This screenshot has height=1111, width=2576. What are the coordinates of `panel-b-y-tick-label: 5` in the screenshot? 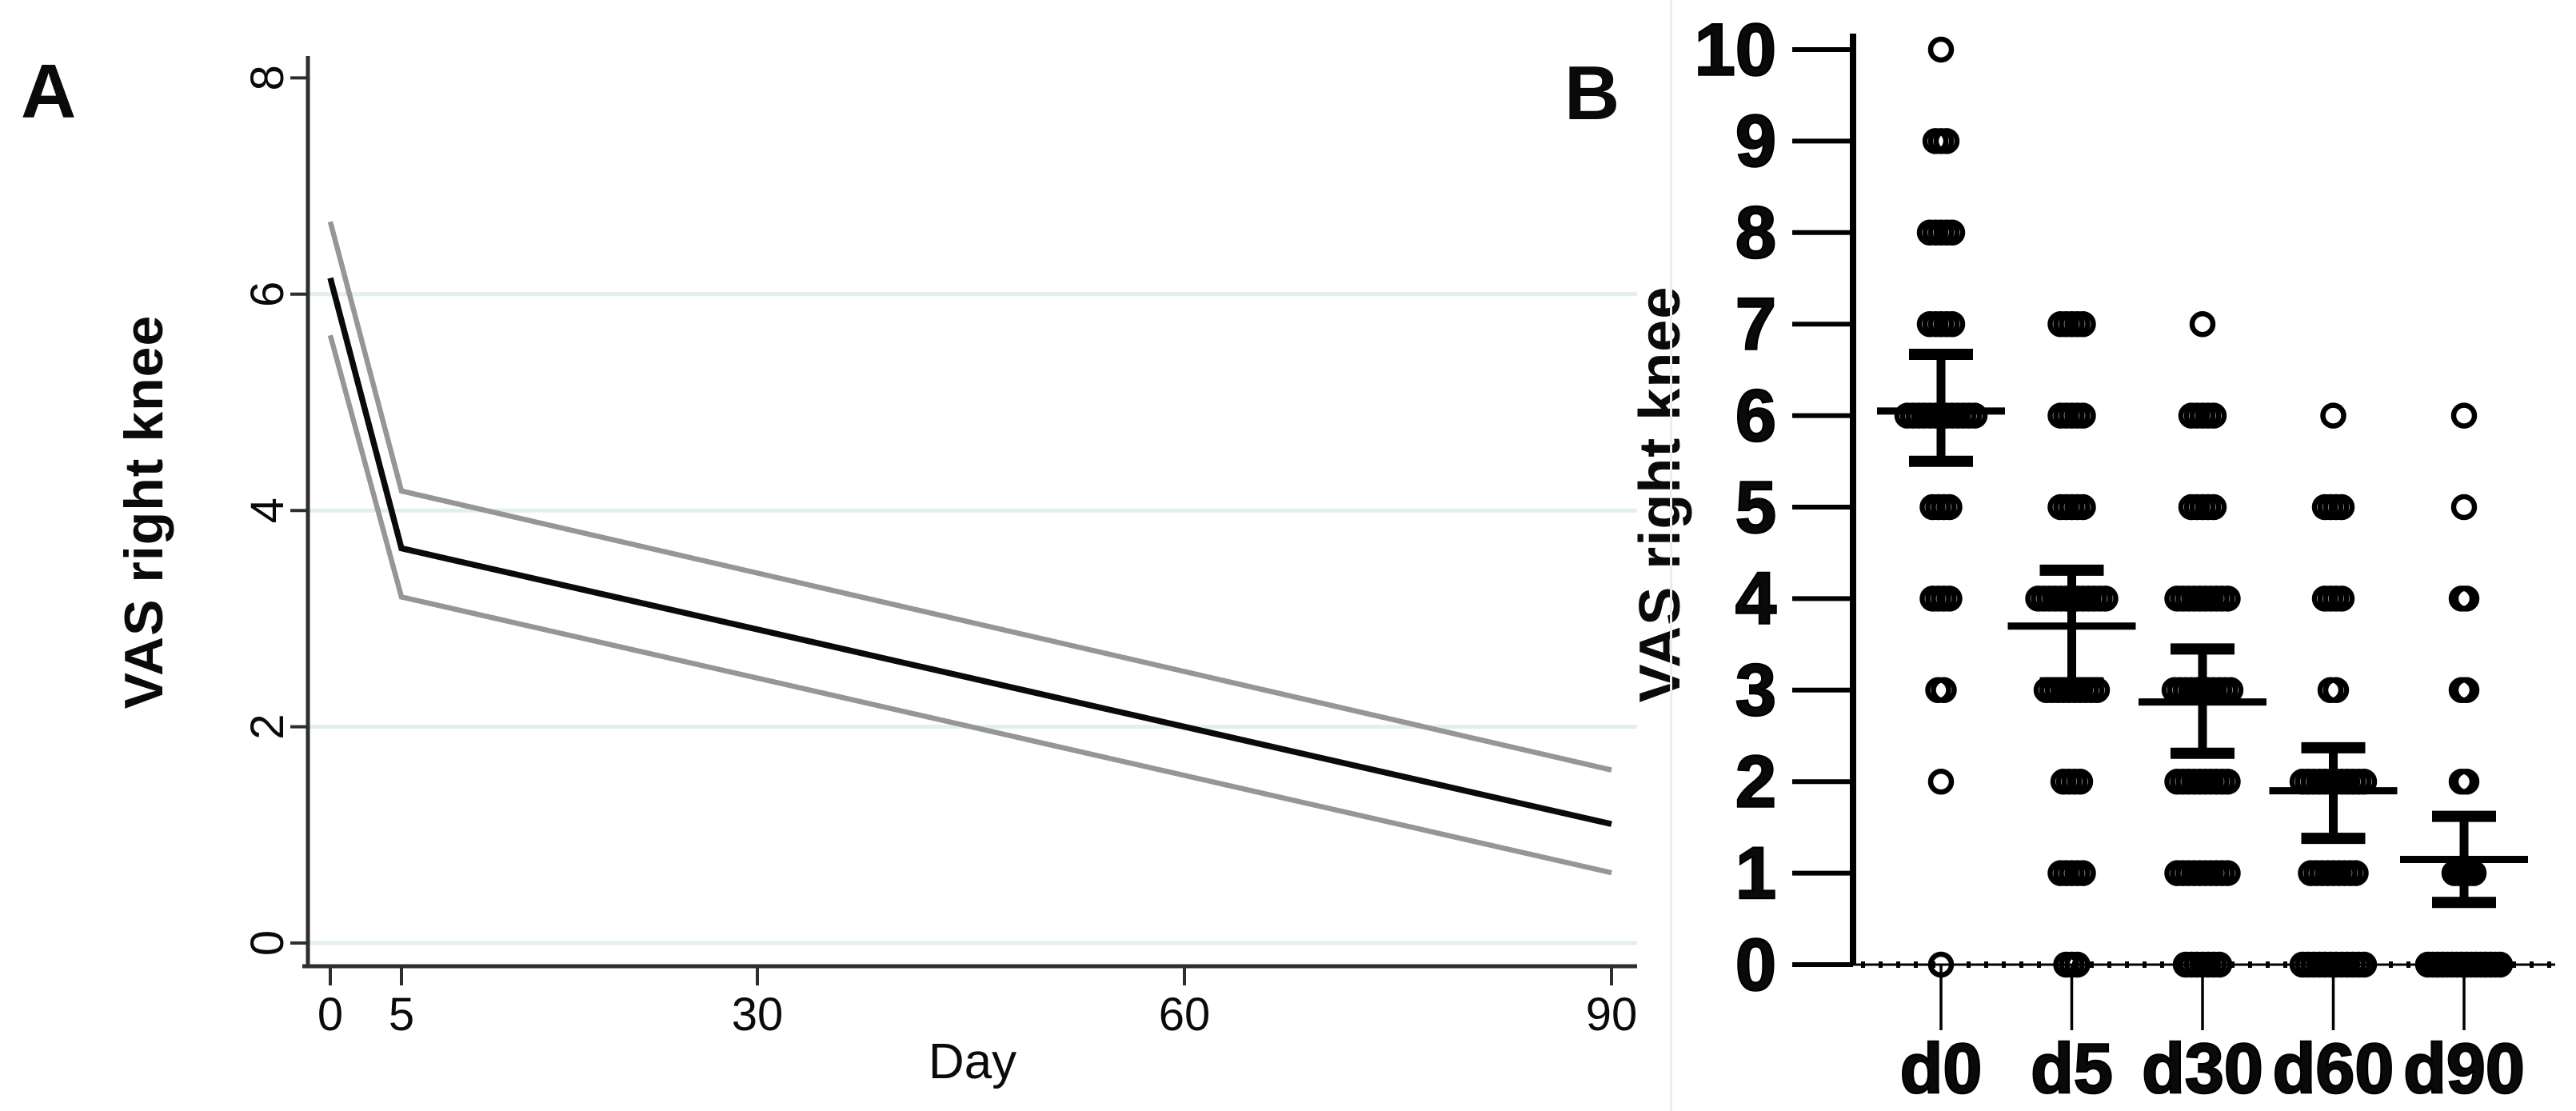 It's located at (1756, 507).